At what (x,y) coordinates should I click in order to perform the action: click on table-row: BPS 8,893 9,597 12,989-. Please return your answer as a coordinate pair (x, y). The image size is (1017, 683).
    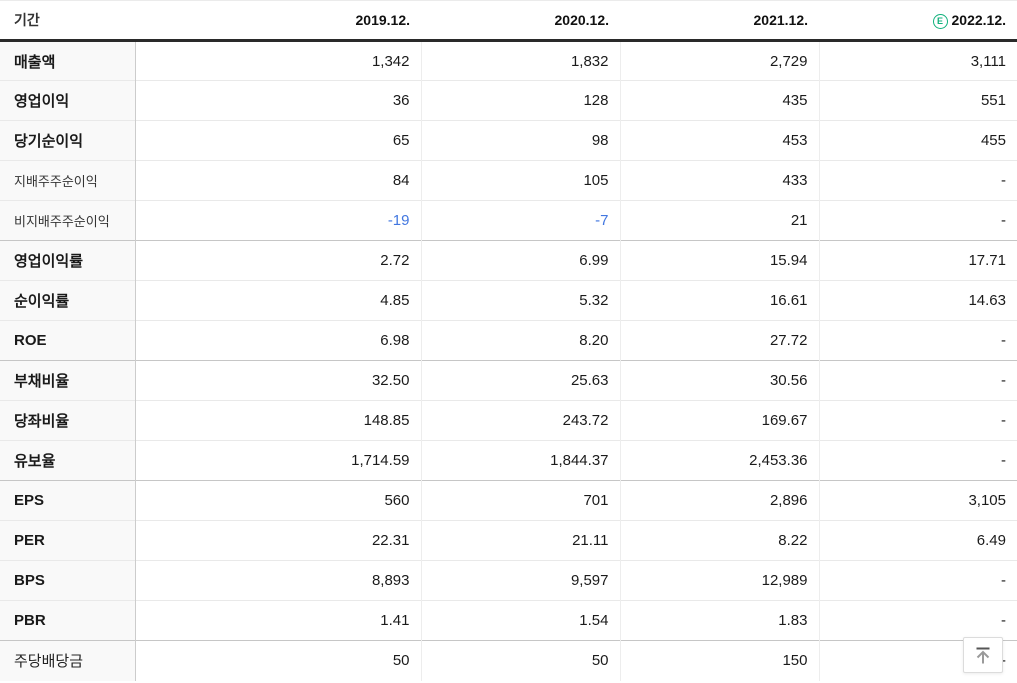
    Looking at the image, I should click on (508, 580).